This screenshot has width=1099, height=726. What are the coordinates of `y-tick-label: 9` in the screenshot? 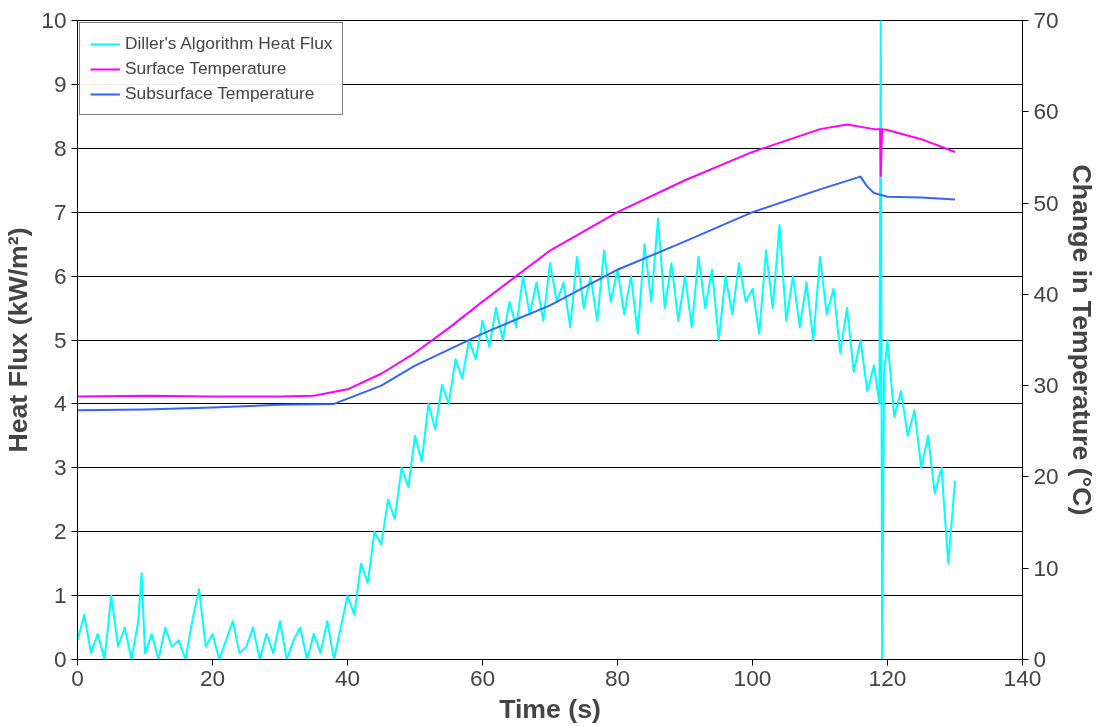 It's located at (60, 83).